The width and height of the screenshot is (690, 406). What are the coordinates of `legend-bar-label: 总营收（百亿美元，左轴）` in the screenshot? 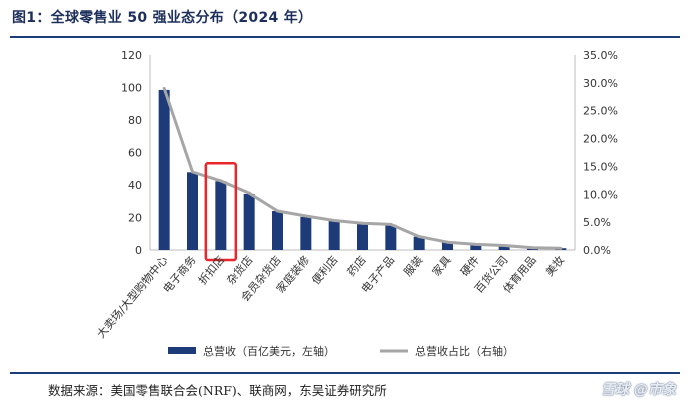 It's located at (269, 351).